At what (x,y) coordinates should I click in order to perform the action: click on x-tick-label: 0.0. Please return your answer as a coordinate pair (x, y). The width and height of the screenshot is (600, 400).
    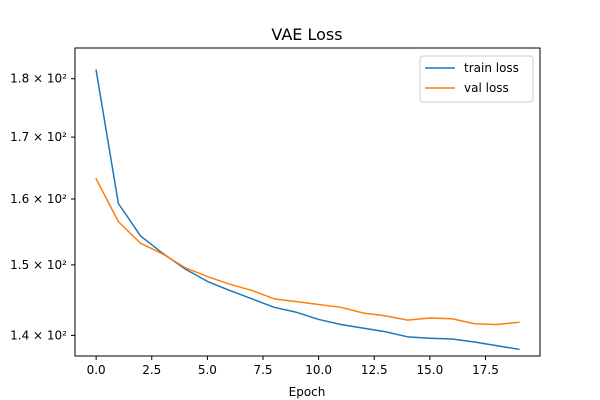
    Looking at the image, I should click on (96, 370).